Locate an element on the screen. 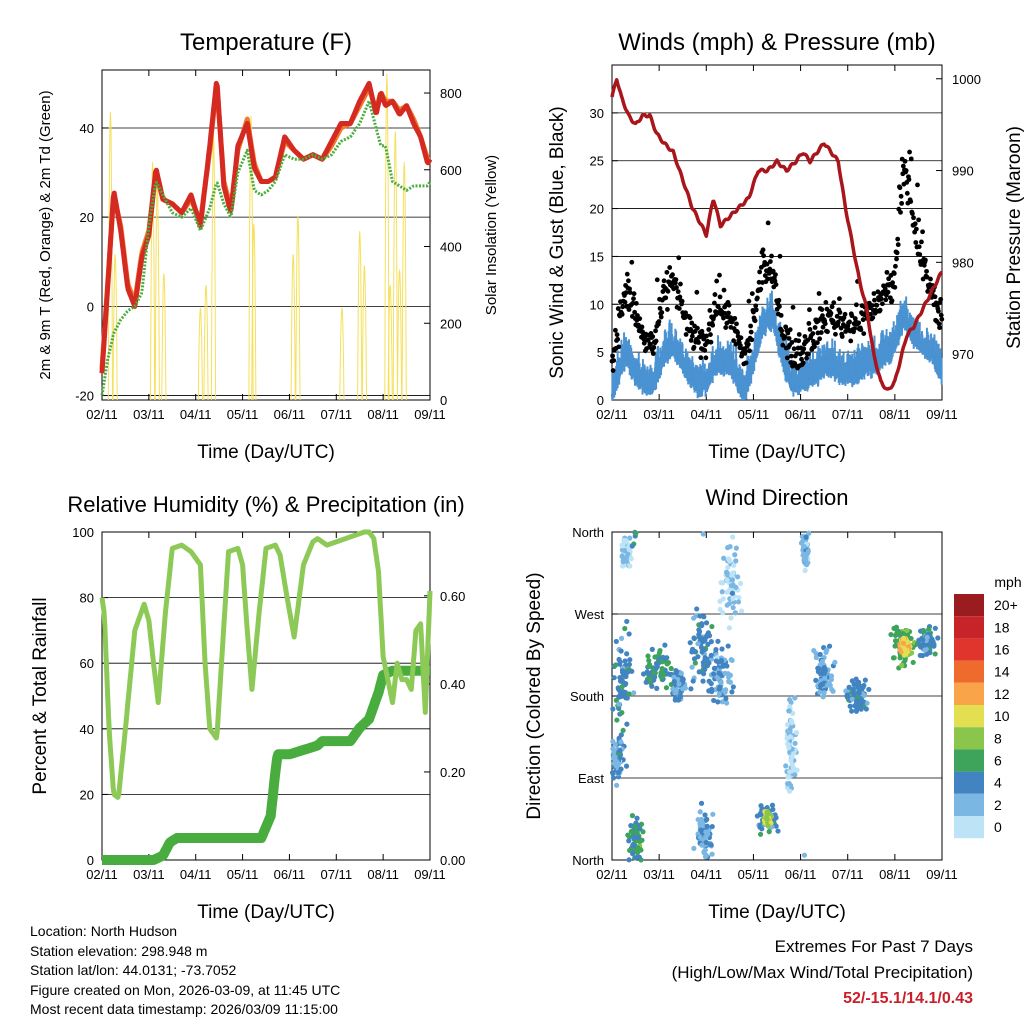  colorbar-label: 4 is located at coordinates (998, 783).